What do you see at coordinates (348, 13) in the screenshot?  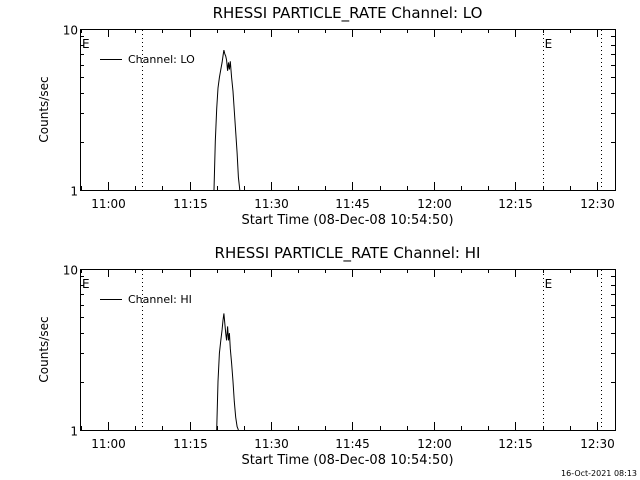 I see `chart-title: RHESSI PARTICLE_RATE Channel: LO` at bounding box center [348, 13].